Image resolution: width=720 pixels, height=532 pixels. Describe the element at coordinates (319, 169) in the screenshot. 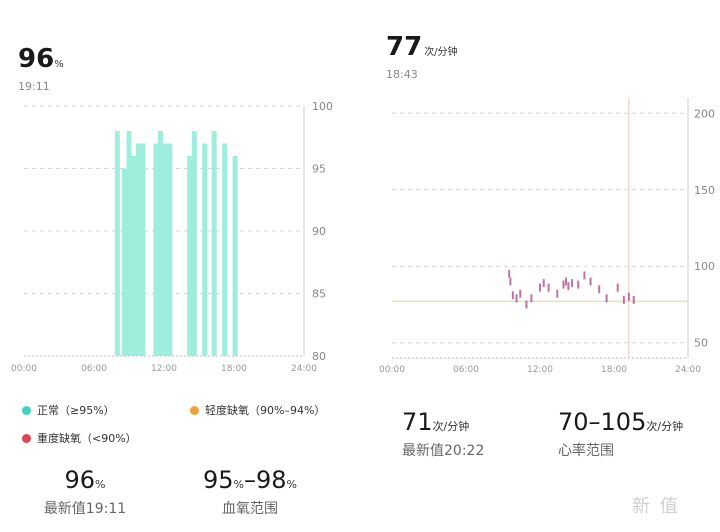

I see `spo2-y-tick: 95` at that location.